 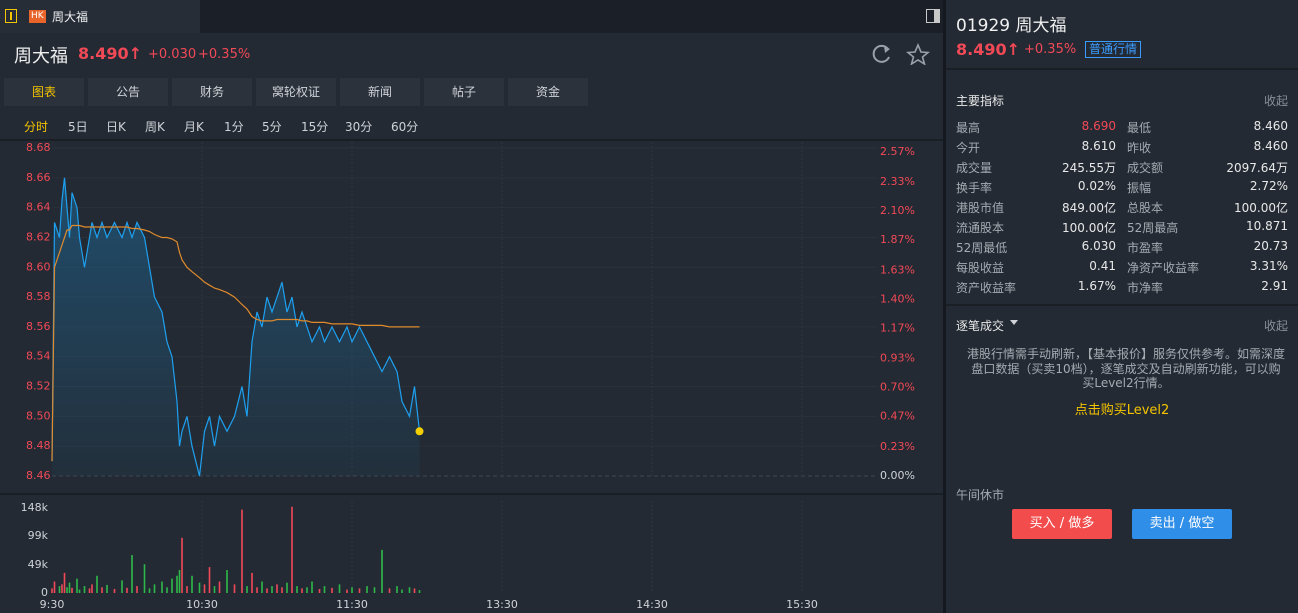 I want to click on section-title: 逐笔成交, so click(x=980, y=326).